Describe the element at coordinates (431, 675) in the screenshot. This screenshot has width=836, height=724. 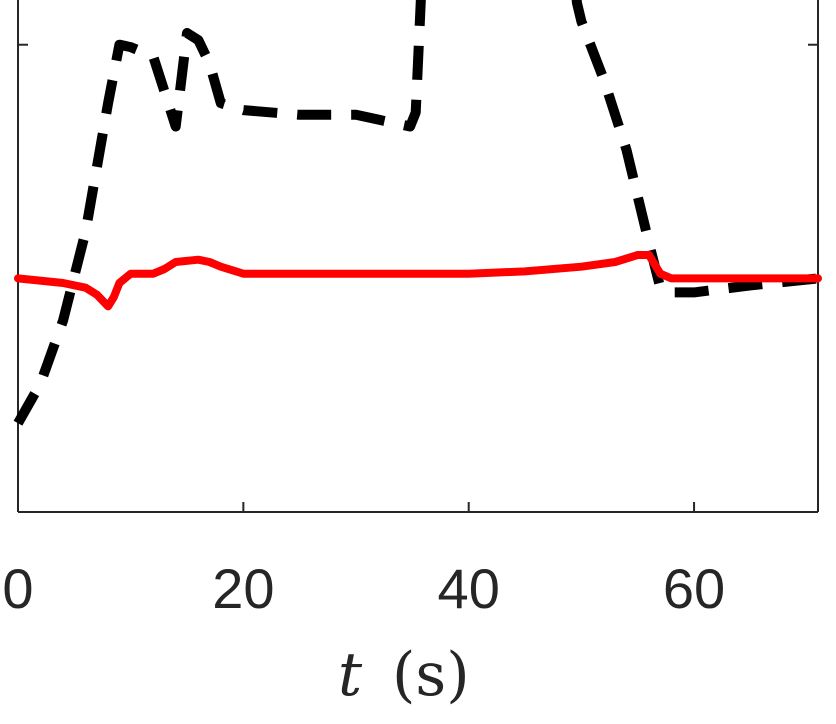
I see `x-axis-label-unit: (s)` at that location.